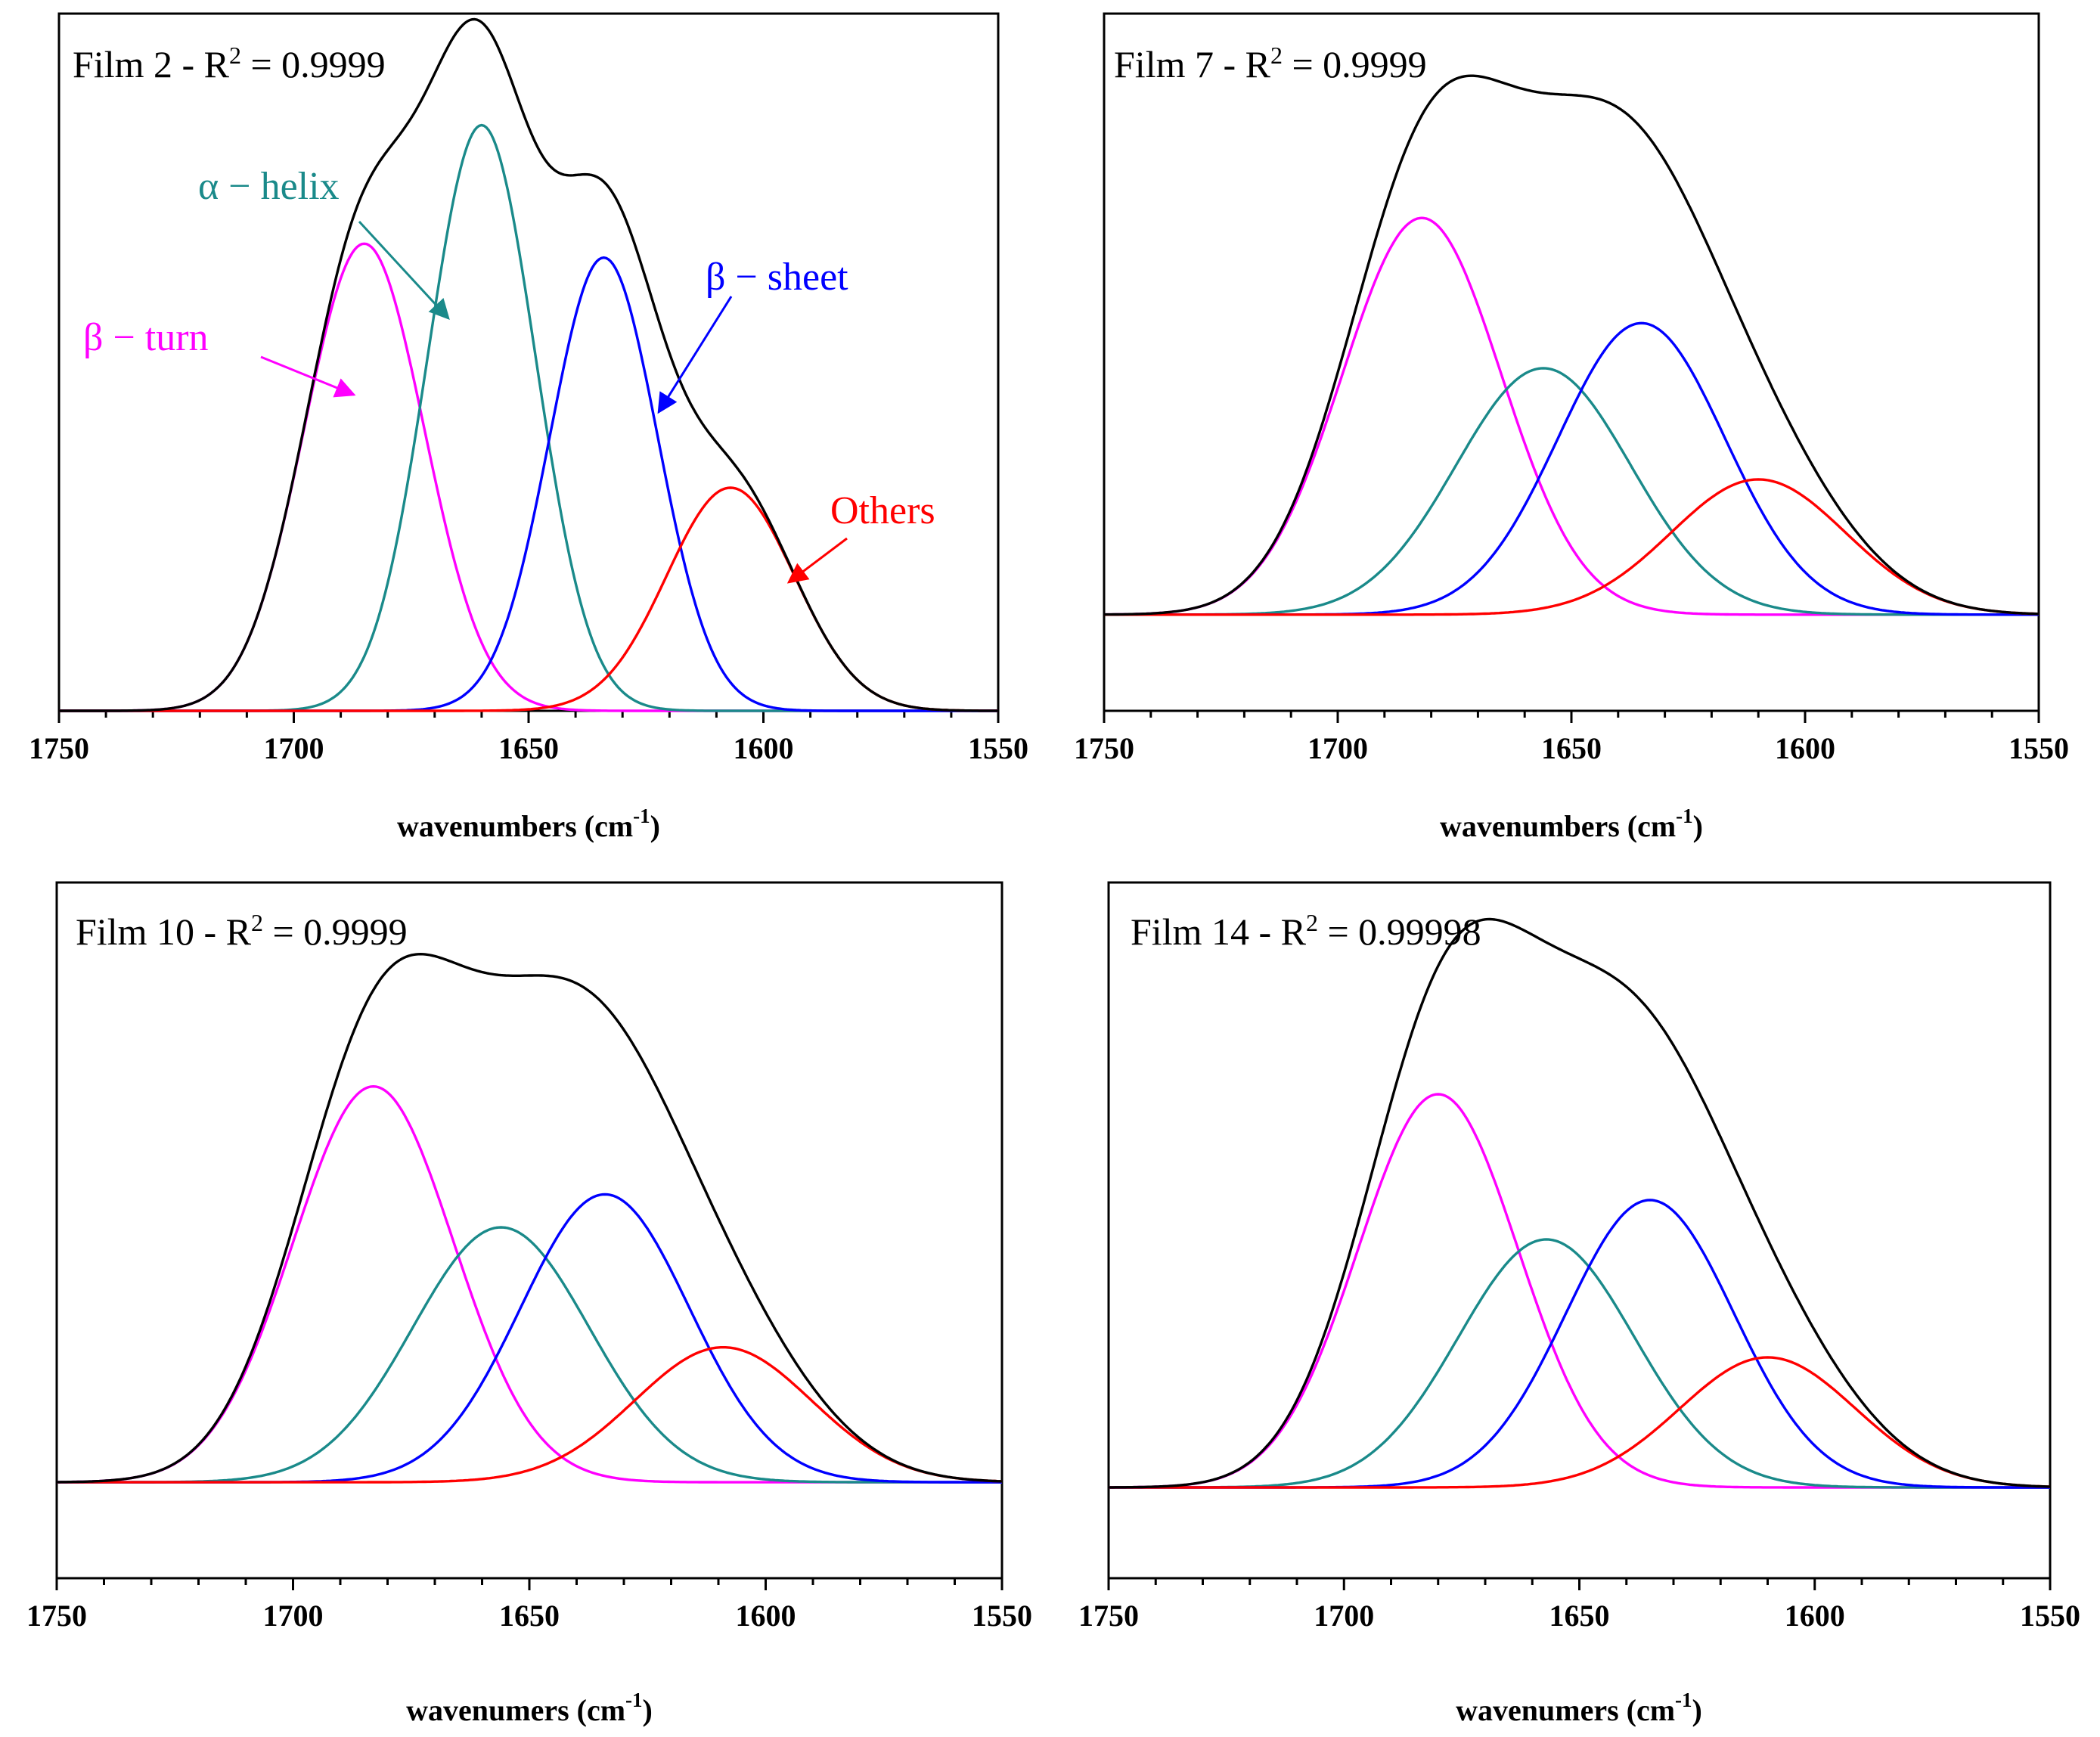 The height and width of the screenshot is (1737, 2100). I want to click on panel-title: Film 14 - R2 = 0.99998, so click(1306, 931).